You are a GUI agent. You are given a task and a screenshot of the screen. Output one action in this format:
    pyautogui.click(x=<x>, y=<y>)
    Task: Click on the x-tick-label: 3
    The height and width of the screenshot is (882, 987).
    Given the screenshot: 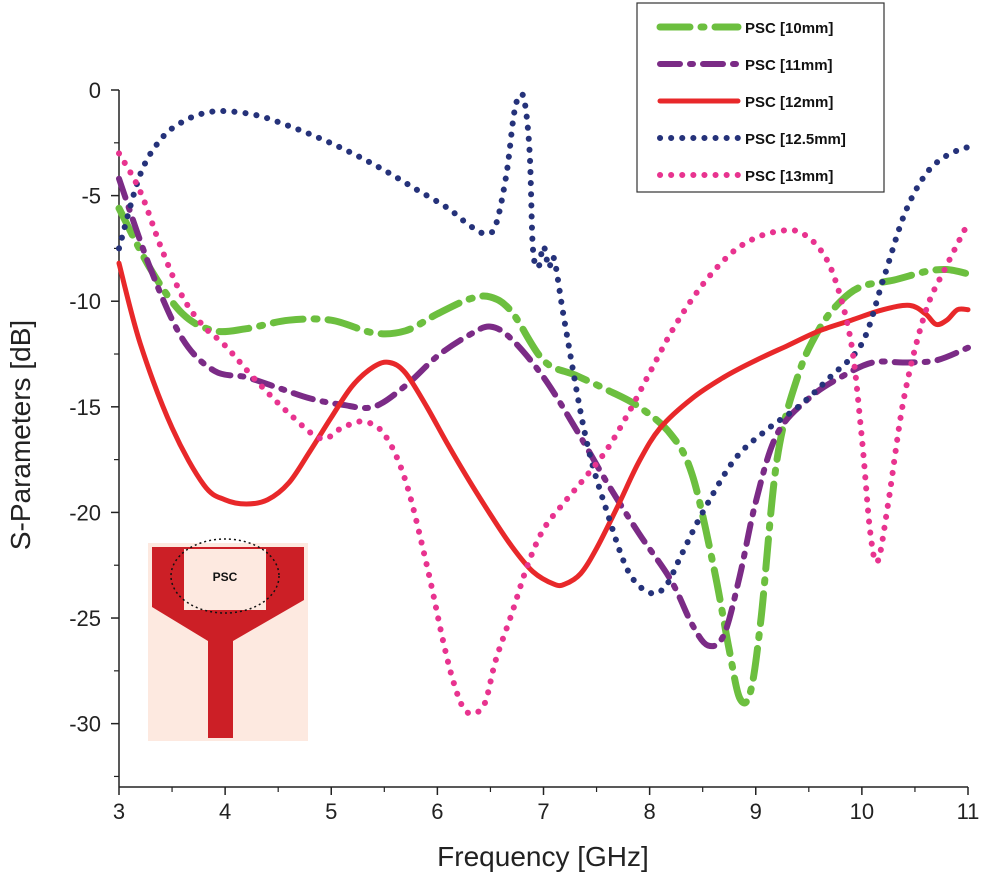 What is the action you would take?
    pyautogui.click(x=119, y=811)
    